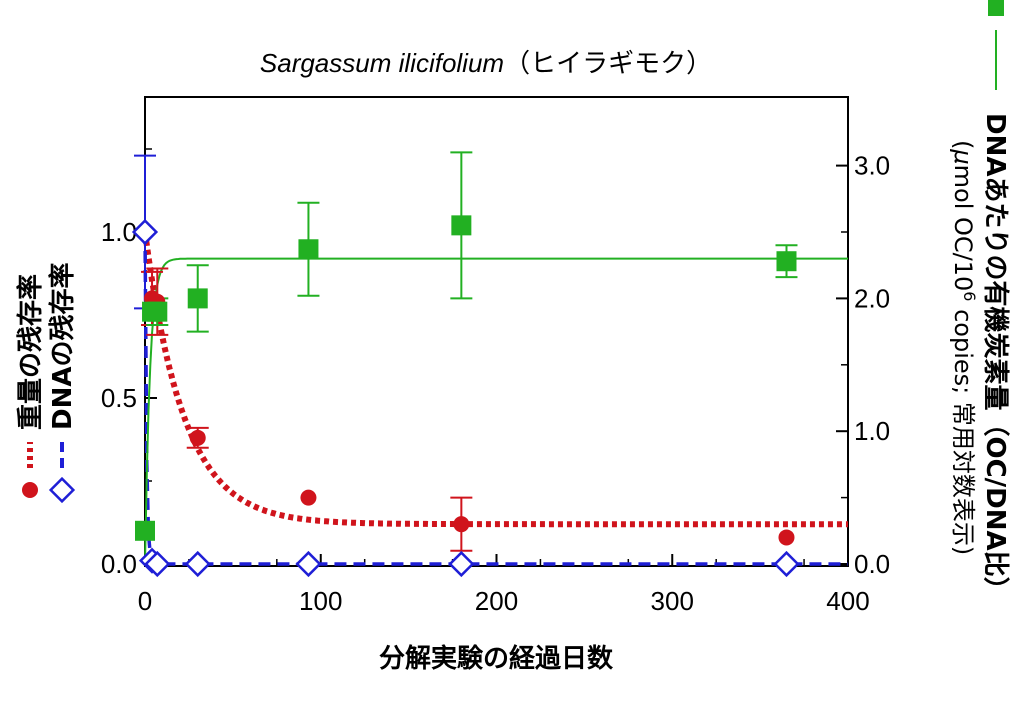 This screenshot has height=710, width=1024. I want to click on right-axis-subtitle: (μmol OC/106 copies; 常用対数表示), so click(964, 347).